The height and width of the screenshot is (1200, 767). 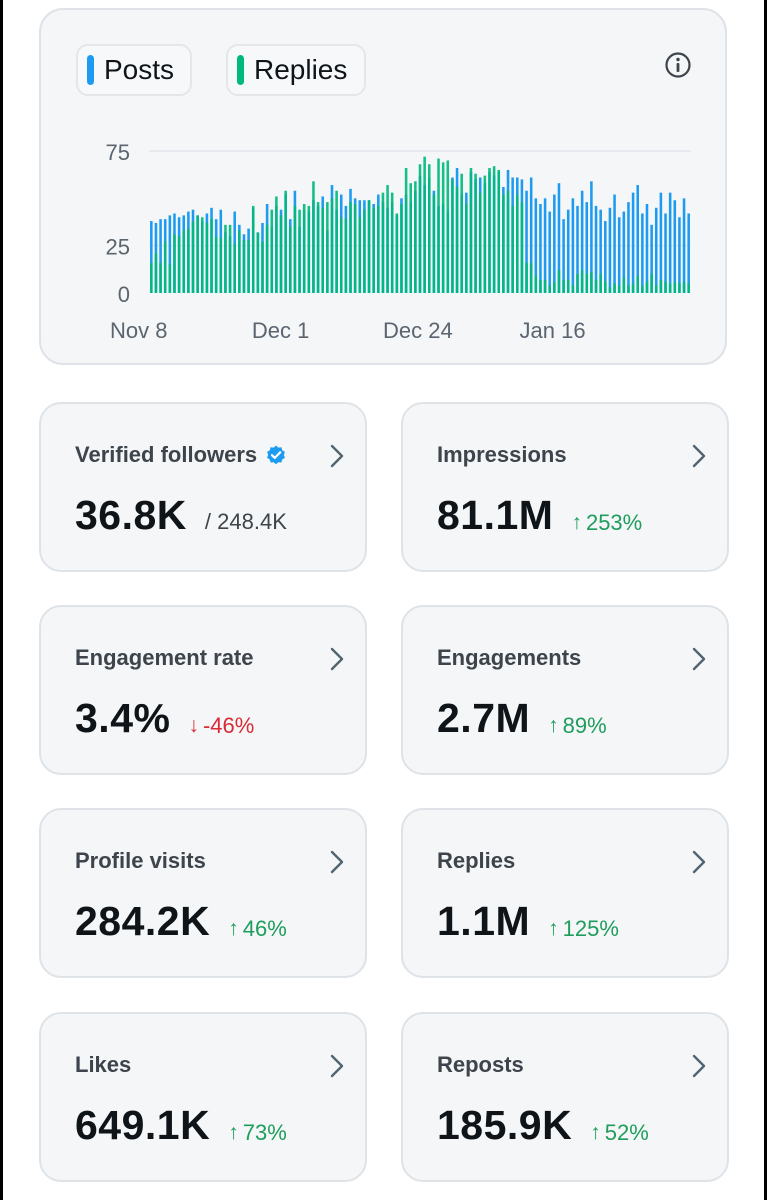 I want to click on posts-swatch, so click(x=90, y=70).